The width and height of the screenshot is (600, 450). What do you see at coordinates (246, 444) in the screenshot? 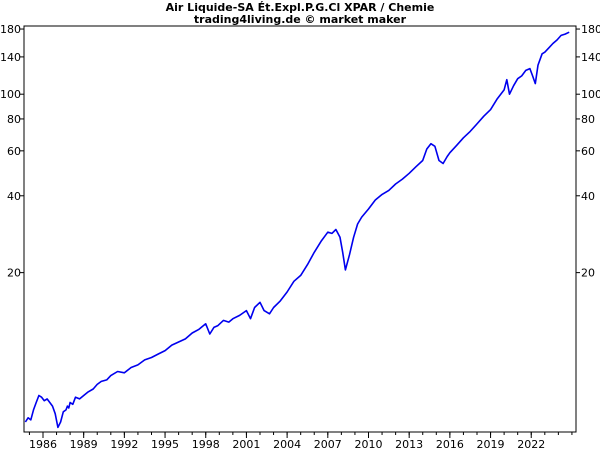
I see `x-tick-label: 2001` at bounding box center [246, 444].